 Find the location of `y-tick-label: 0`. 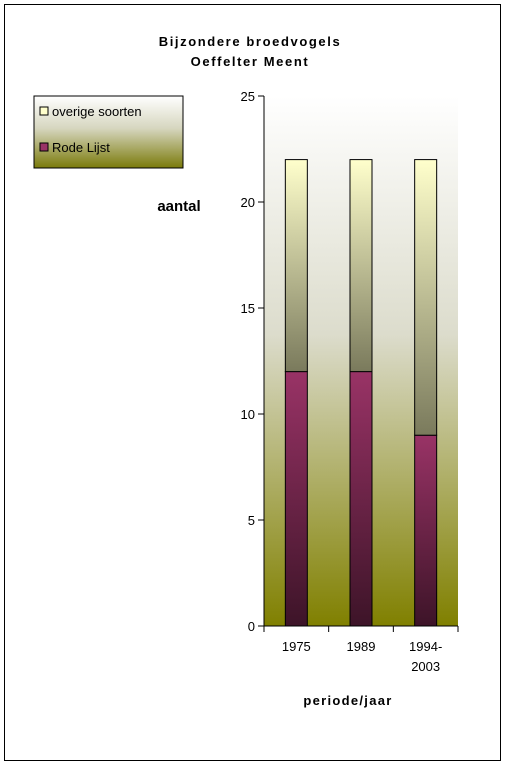

y-tick-label: 0 is located at coordinates (251, 626).